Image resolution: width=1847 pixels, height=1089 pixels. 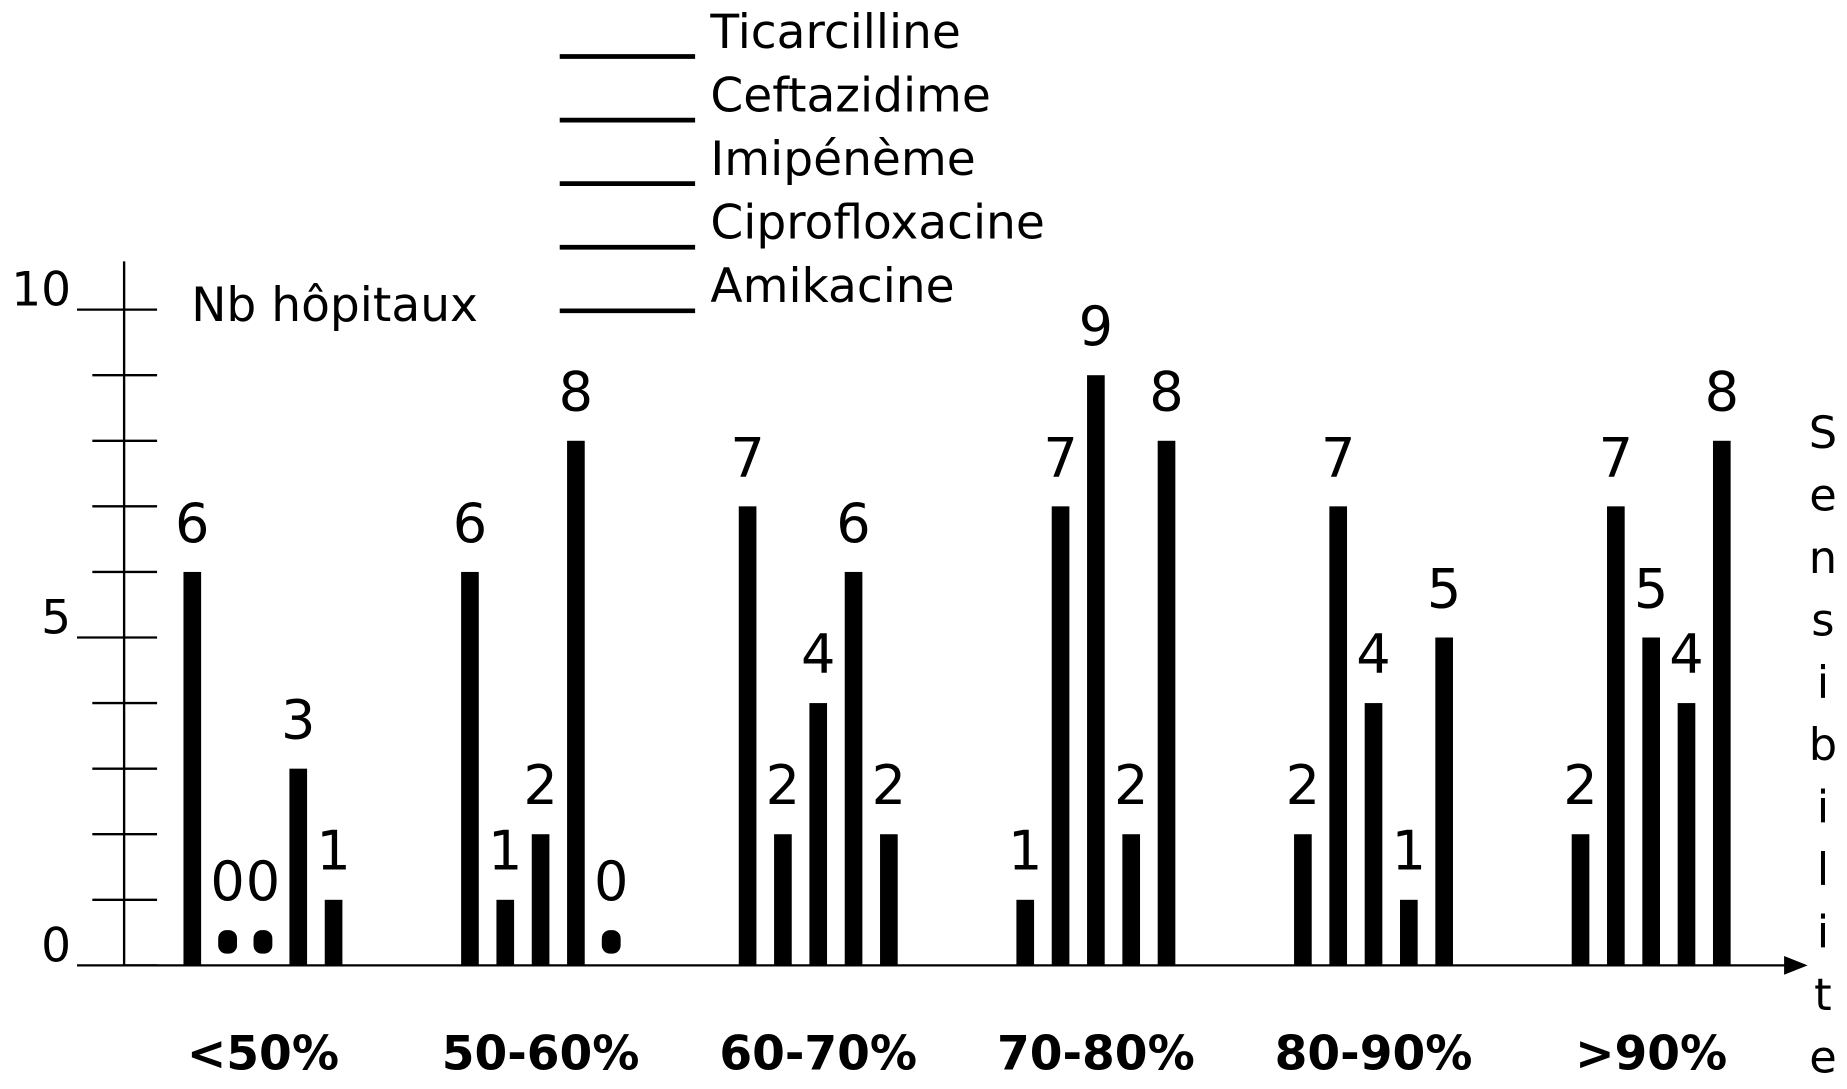 I want to click on x-tick-label: 50-60%, so click(x=541, y=1054).